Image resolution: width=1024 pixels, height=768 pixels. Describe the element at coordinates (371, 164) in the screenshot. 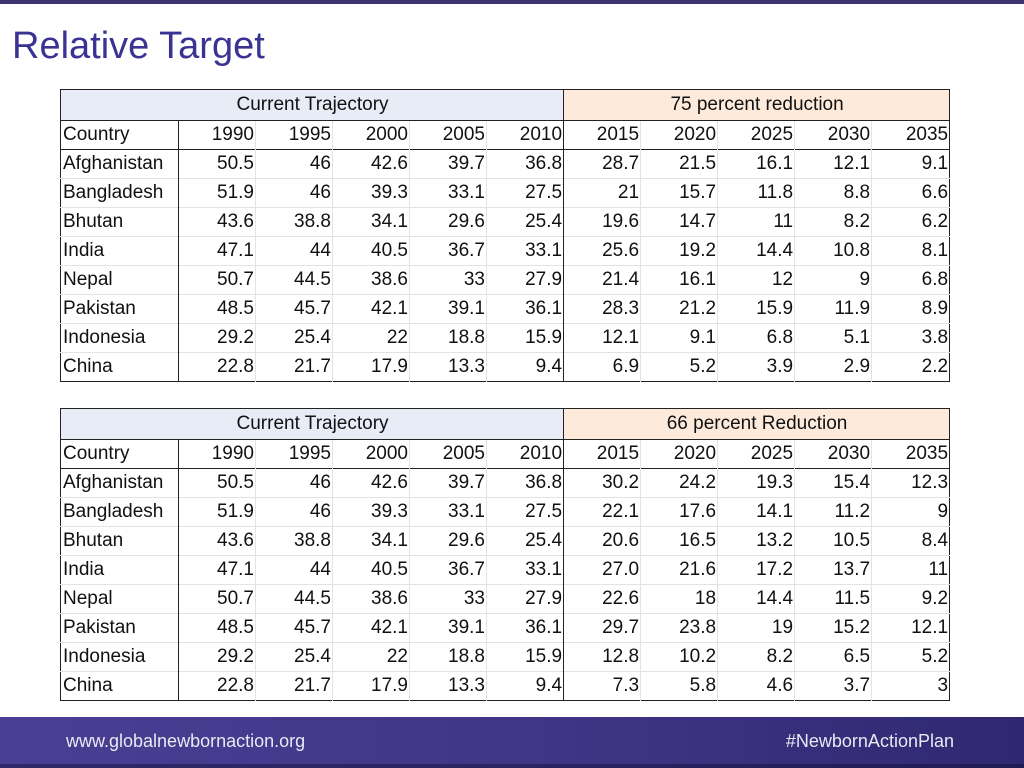

I see `value-cell: 42.6` at that location.